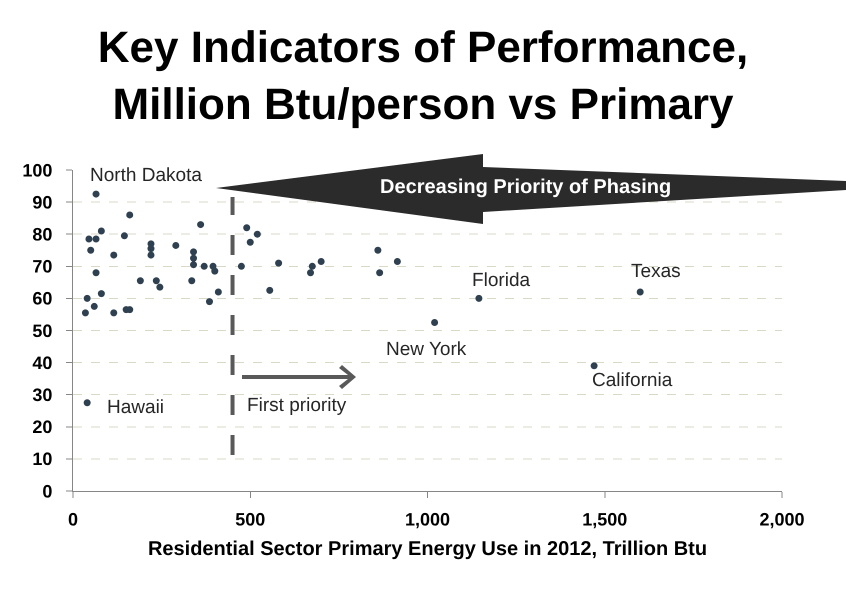 The width and height of the screenshot is (846, 608). Describe the element at coordinates (135, 407) in the screenshot. I see `annotation: Hawaii` at that location.